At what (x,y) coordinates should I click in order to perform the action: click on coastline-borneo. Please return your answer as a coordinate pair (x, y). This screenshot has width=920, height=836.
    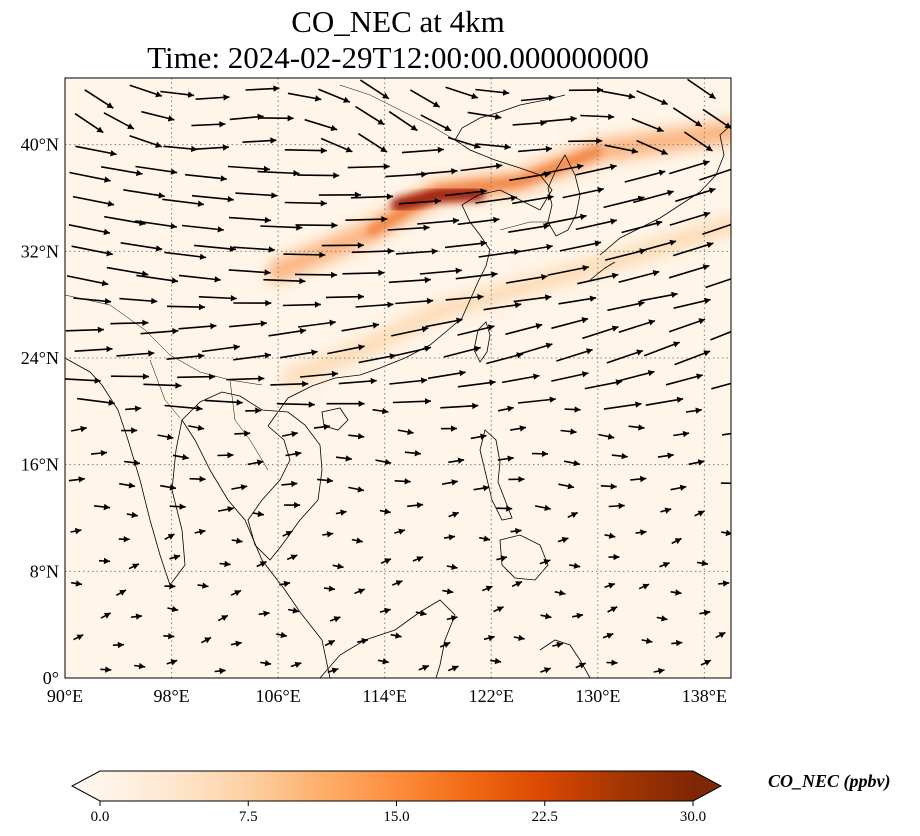
    Looking at the image, I should click on (387, 638).